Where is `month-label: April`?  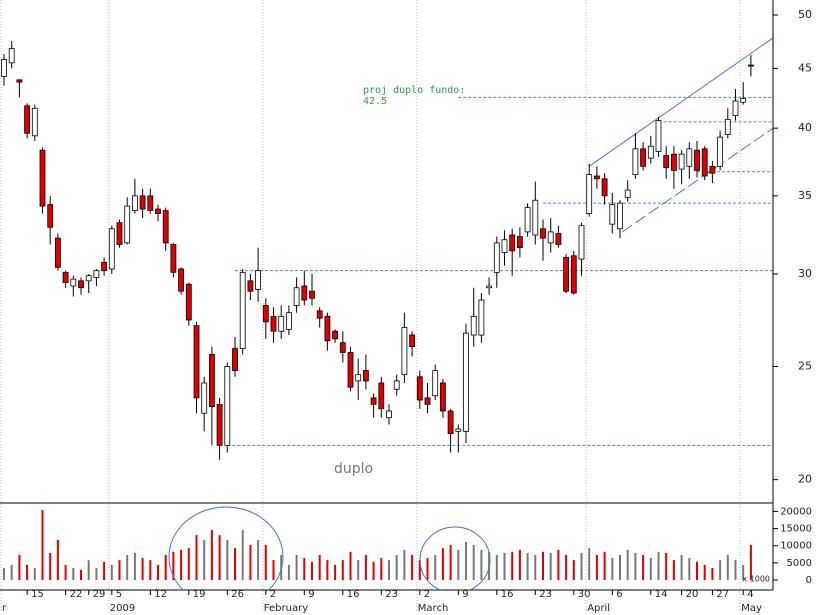
month-label: April is located at coordinates (598, 608).